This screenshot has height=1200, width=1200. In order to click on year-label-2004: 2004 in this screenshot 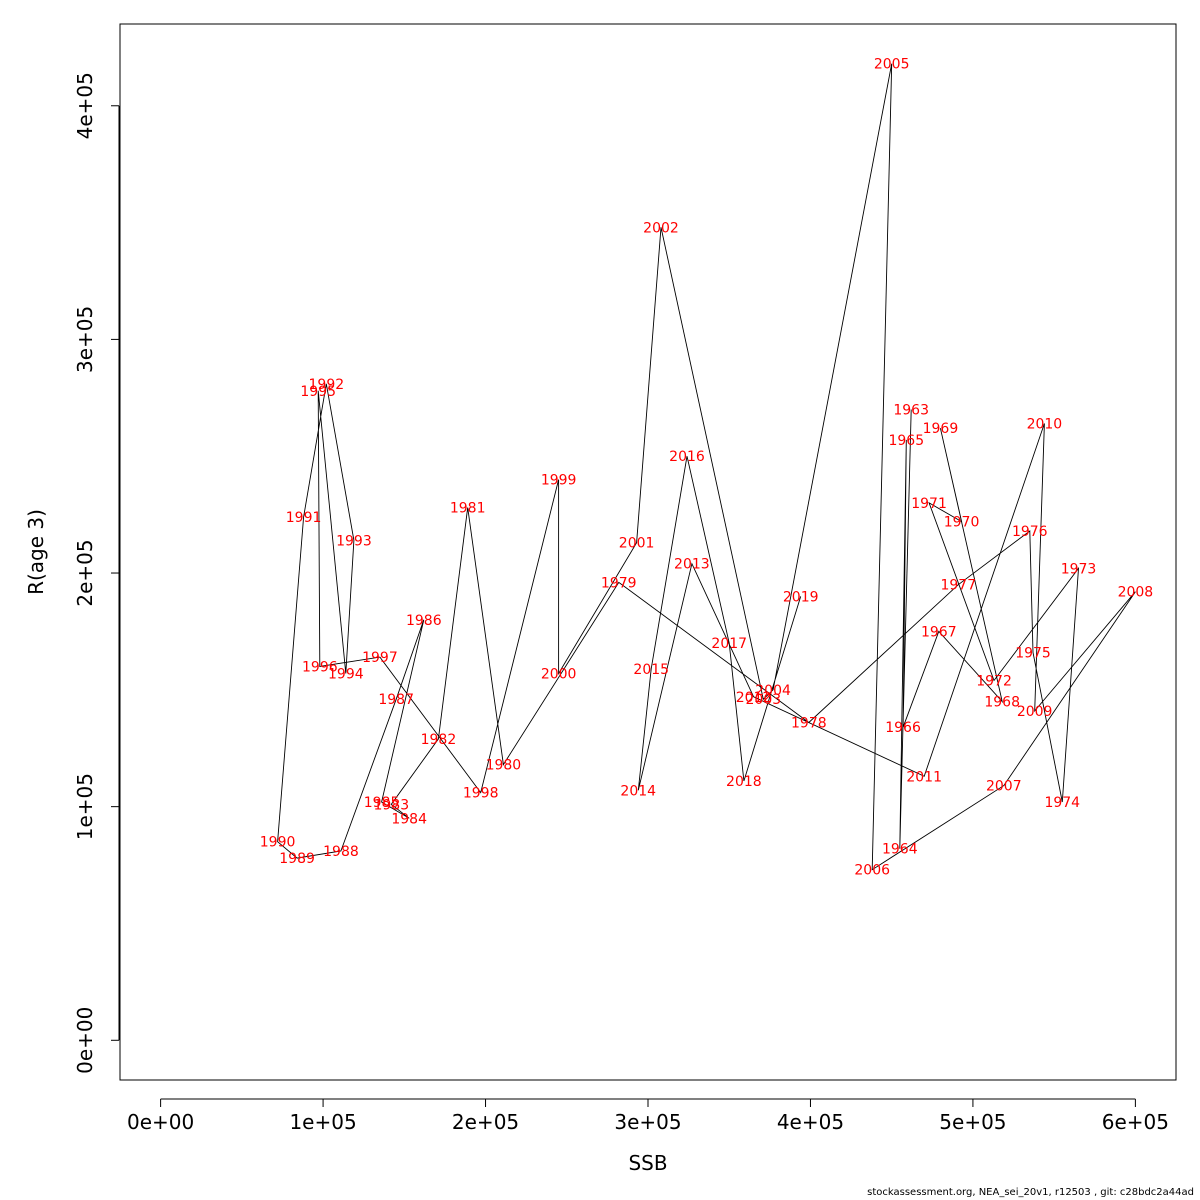, I will do `click(773, 691)`.